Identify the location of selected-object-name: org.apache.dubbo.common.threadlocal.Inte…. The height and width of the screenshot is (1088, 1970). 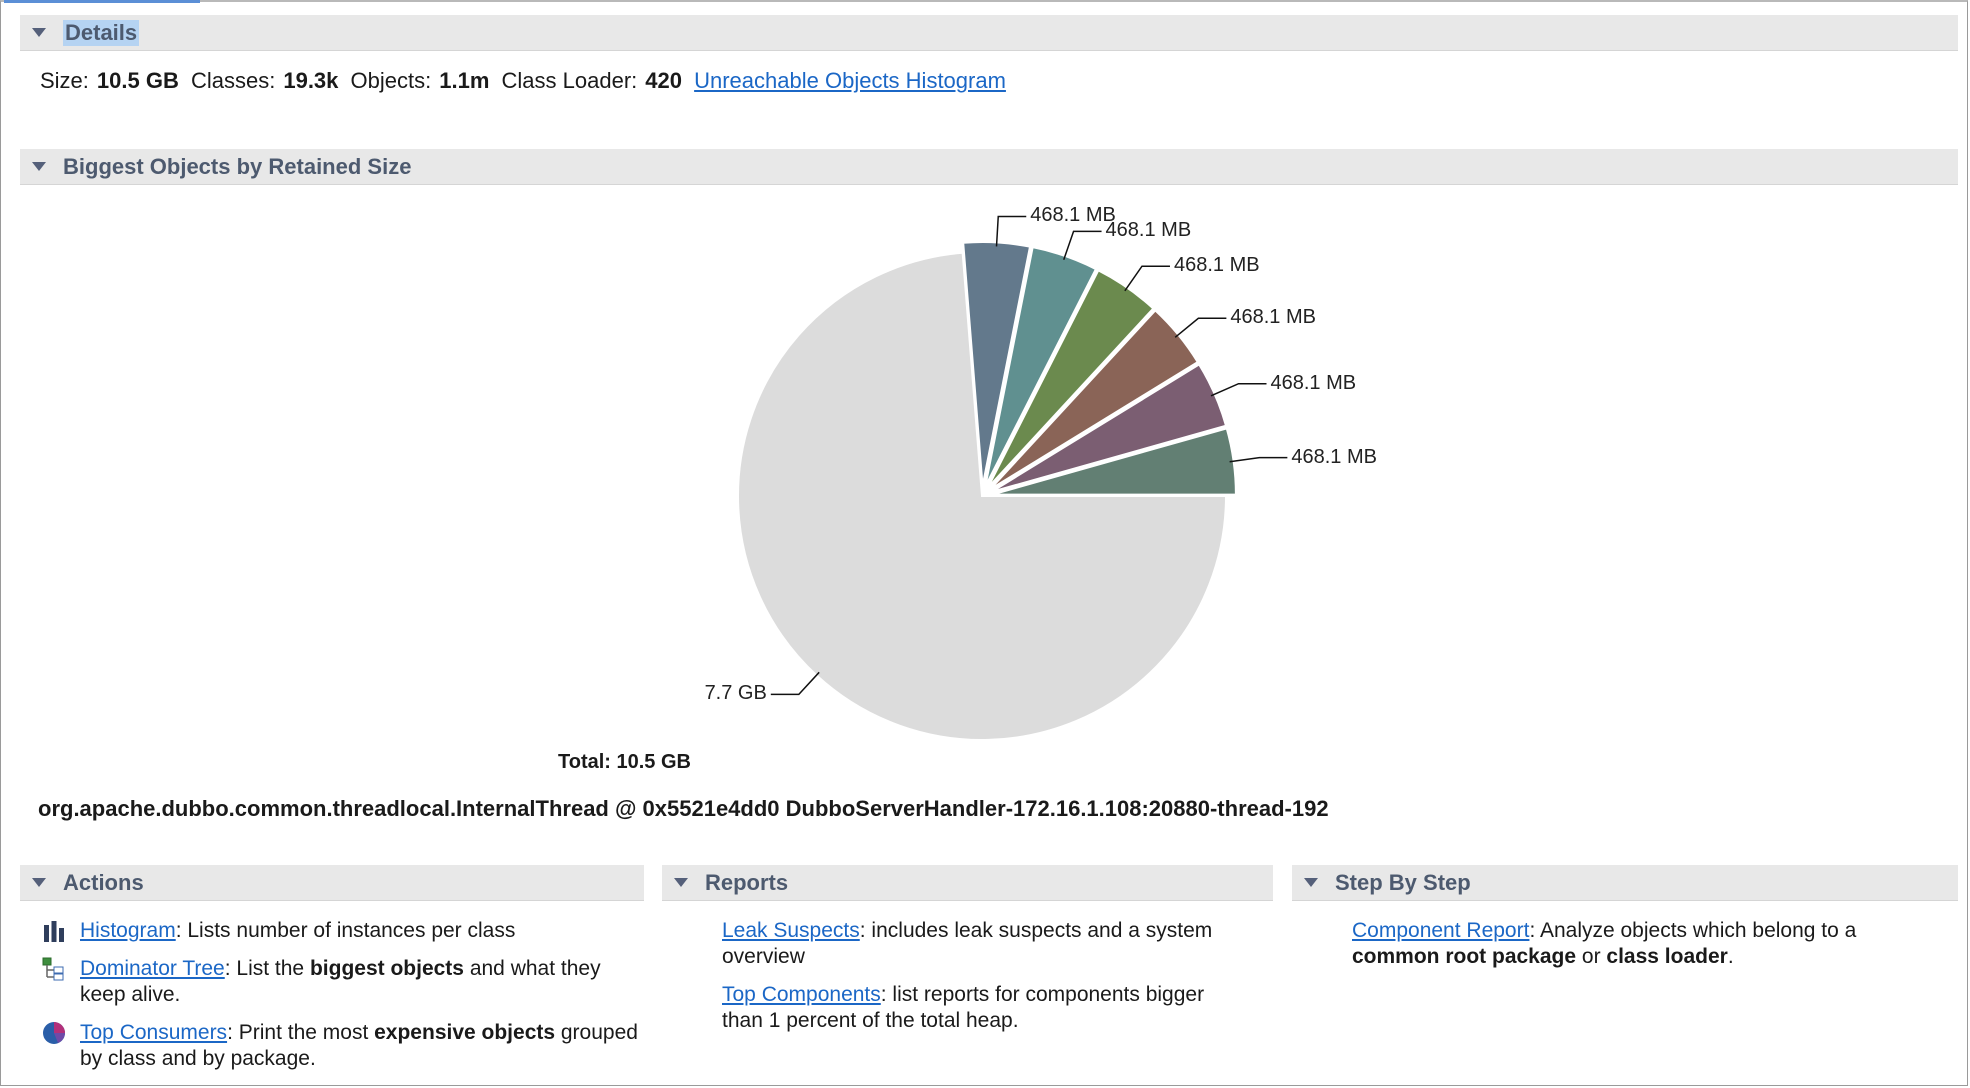
(683, 808).